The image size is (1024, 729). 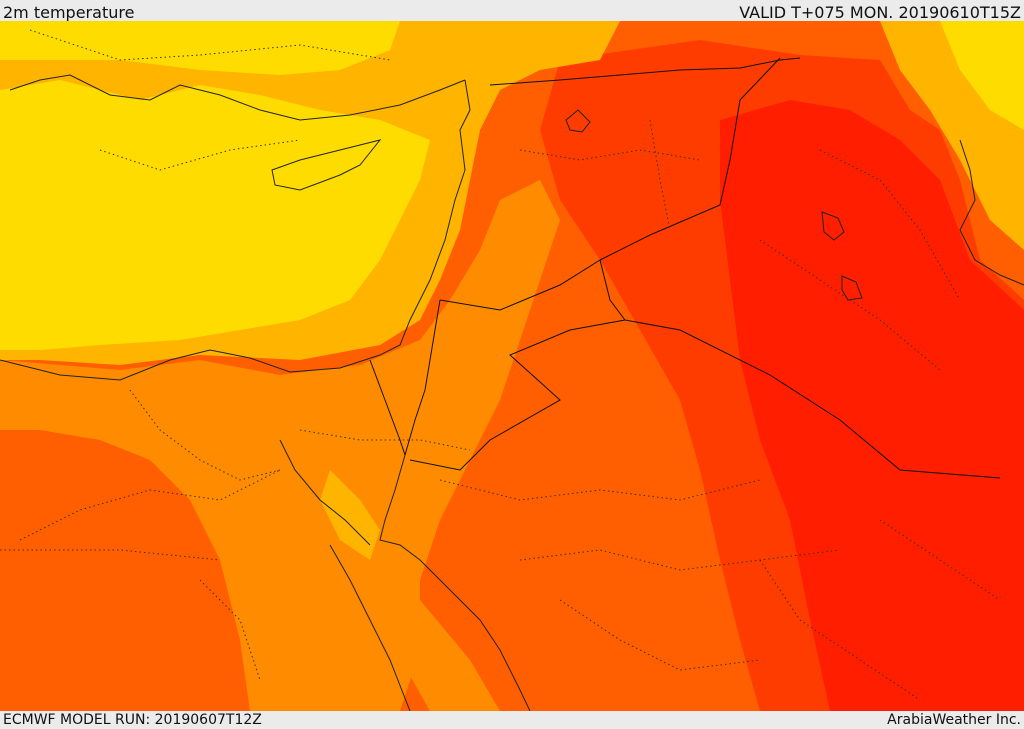 I want to click on lake-razazza, so click(x=852, y=288).